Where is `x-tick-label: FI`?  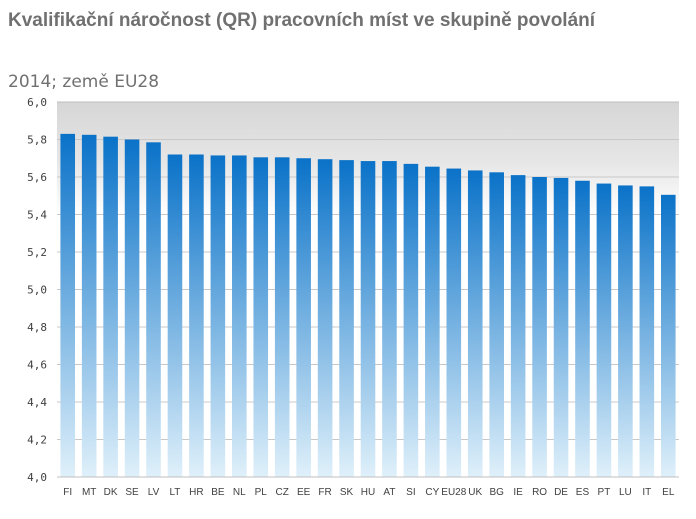 x-tick-label: FI is located at coordinates (67, 492).